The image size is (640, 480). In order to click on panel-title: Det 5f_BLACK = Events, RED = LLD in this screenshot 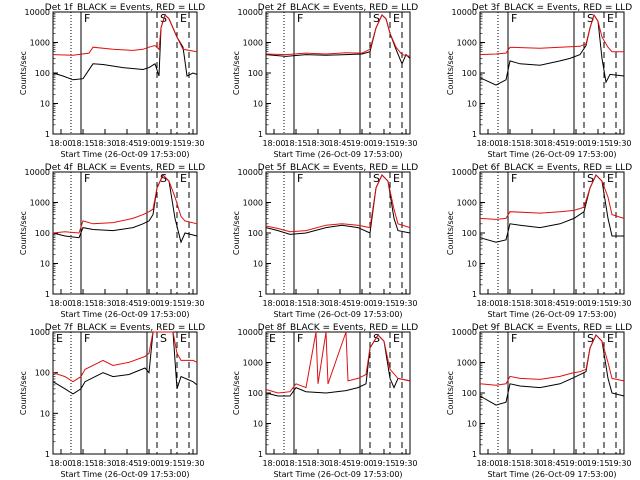, I will do `click(338, 168)`.